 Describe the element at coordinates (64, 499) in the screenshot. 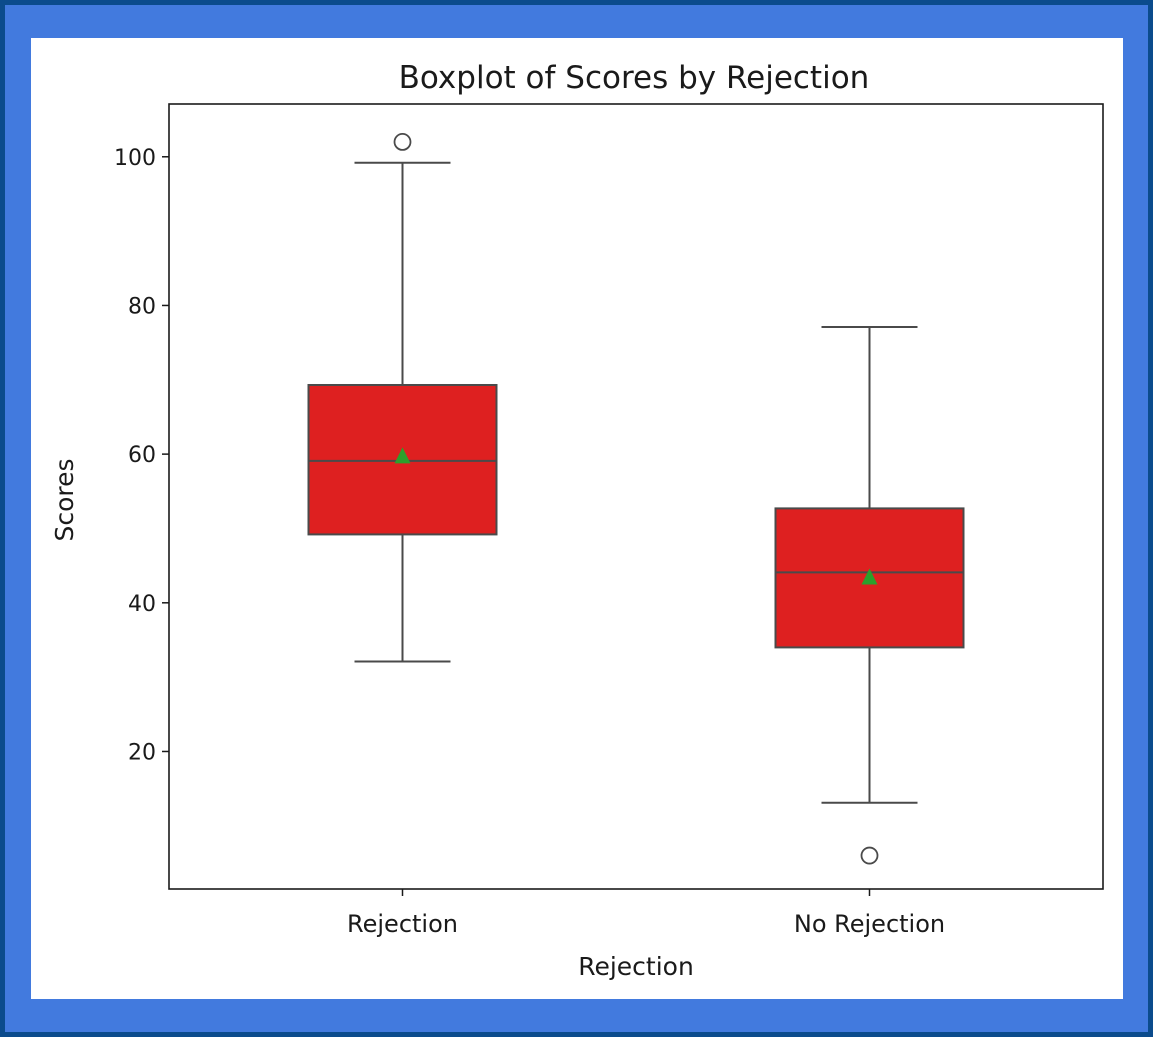

I see `y-axis-label: Scores` at that location.